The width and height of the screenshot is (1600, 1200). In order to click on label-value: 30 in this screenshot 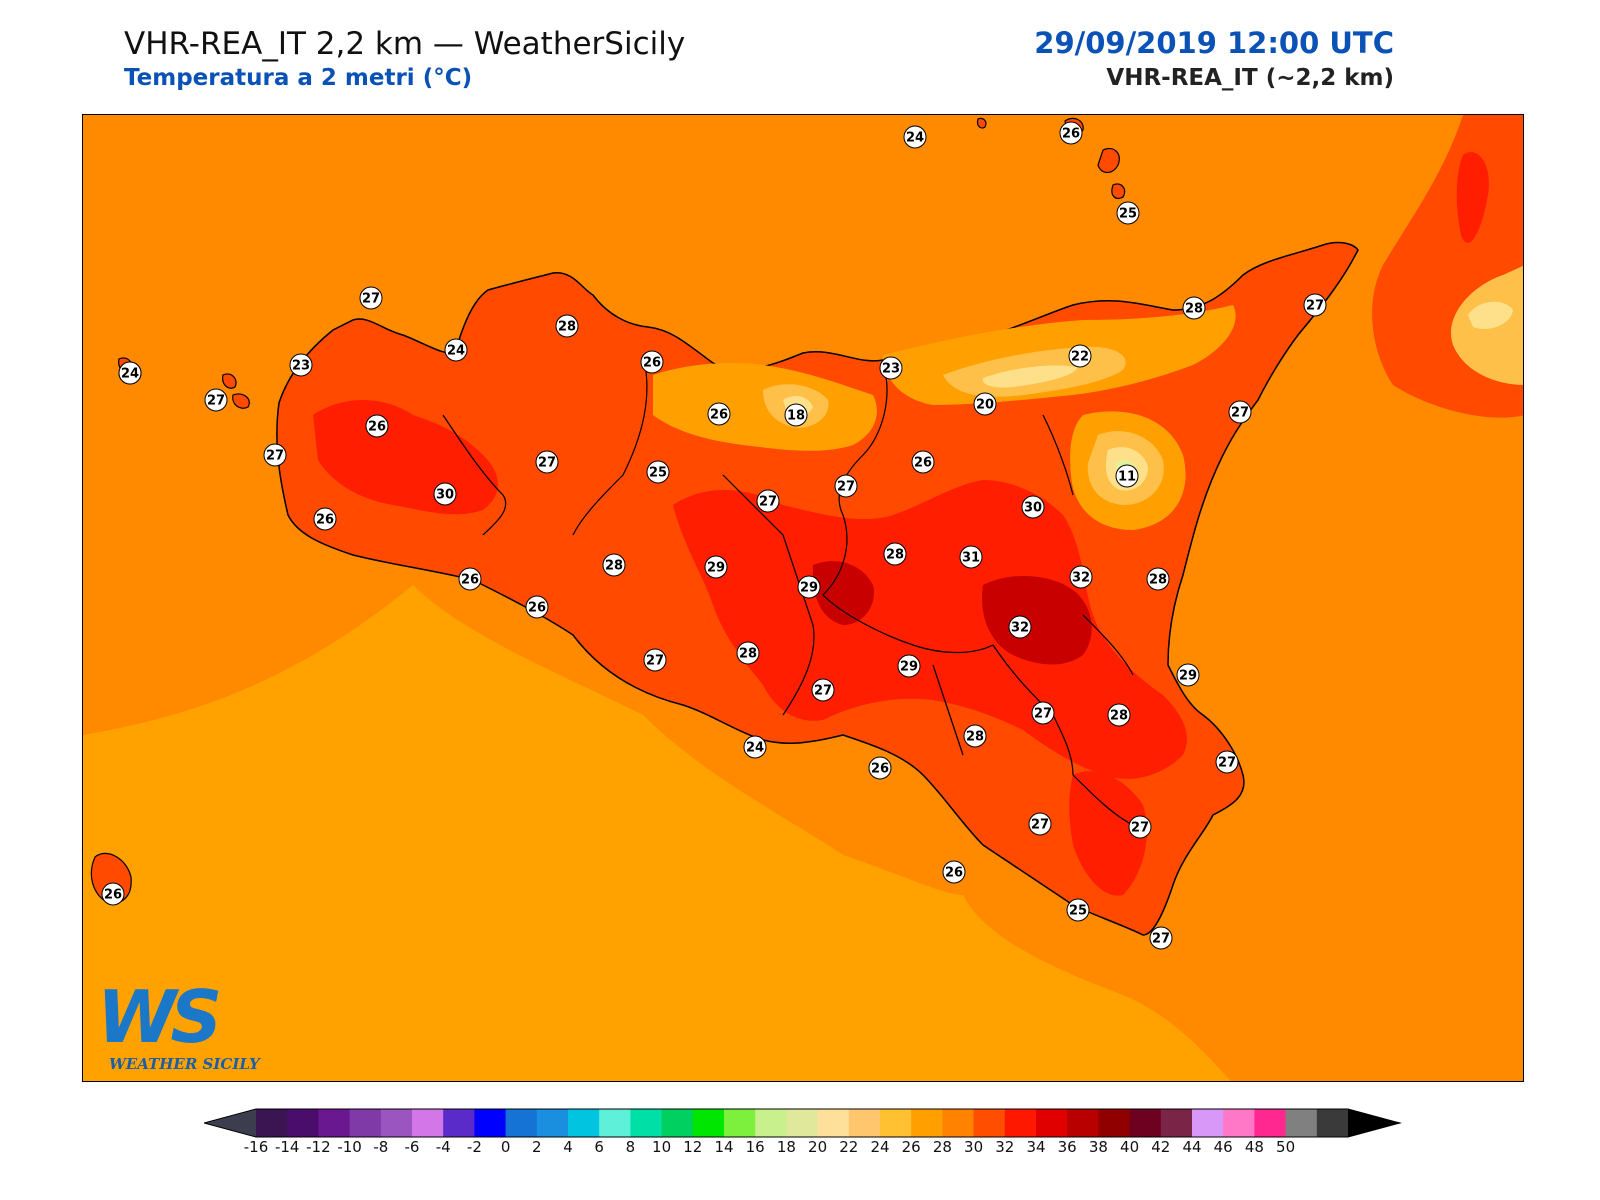, I will do `click(445, 495)`.